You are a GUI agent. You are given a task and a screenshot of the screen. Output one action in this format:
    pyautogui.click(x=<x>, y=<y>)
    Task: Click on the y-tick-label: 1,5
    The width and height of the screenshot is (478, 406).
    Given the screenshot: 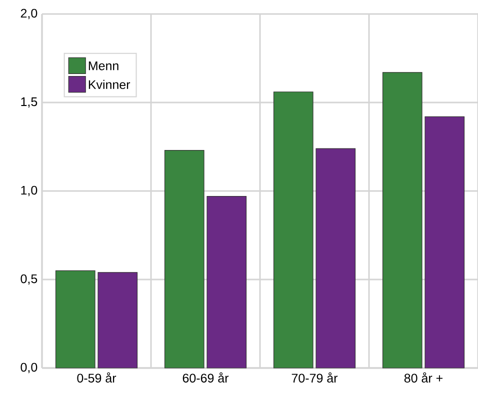 What is the action you would take?
    pyautogui.click(x=29, y=102)
    